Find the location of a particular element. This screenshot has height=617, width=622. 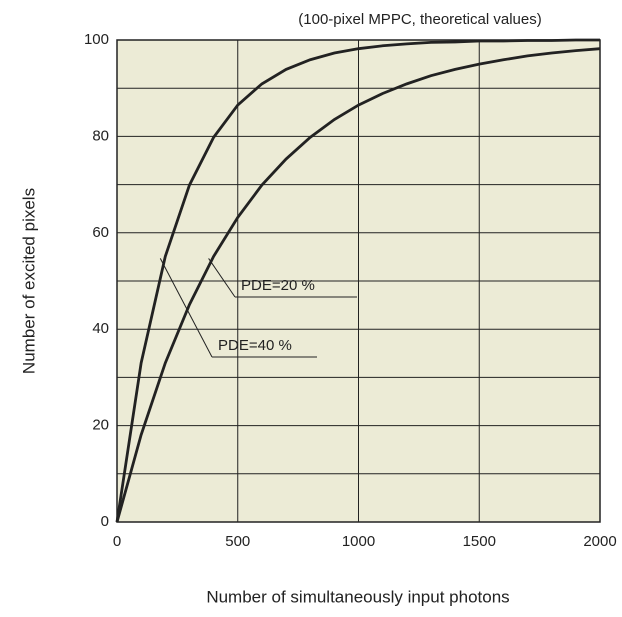

series-label: PDE=20 % is located at coordinates (278, 285).